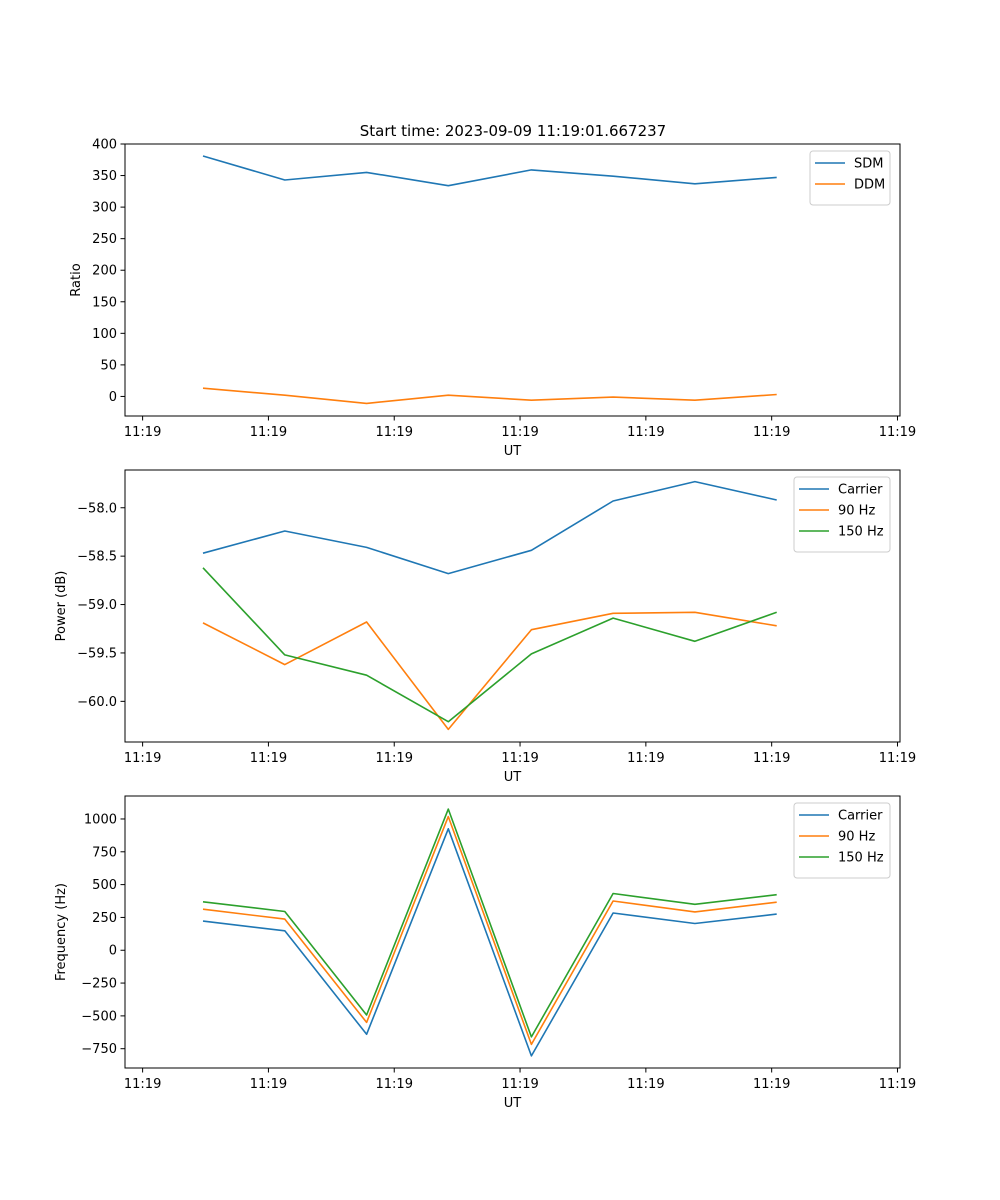 This screenshot has width=1000, height=1200. Describe the element at coordinates (513, 131) in the screenshot. I see `figure-title: Start time: 2023-09-09 11:19:01.667237` at that location.